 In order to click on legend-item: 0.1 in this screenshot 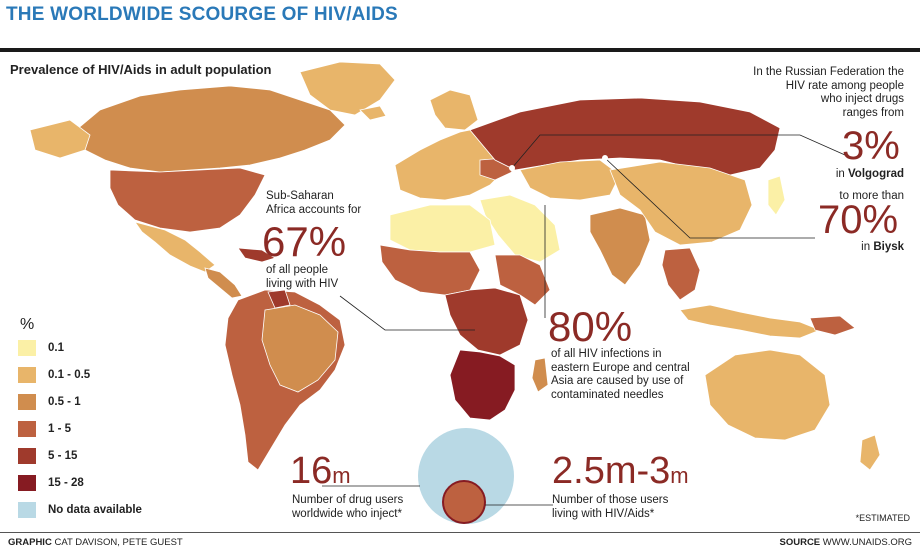, I will do `click(41, 348)`.